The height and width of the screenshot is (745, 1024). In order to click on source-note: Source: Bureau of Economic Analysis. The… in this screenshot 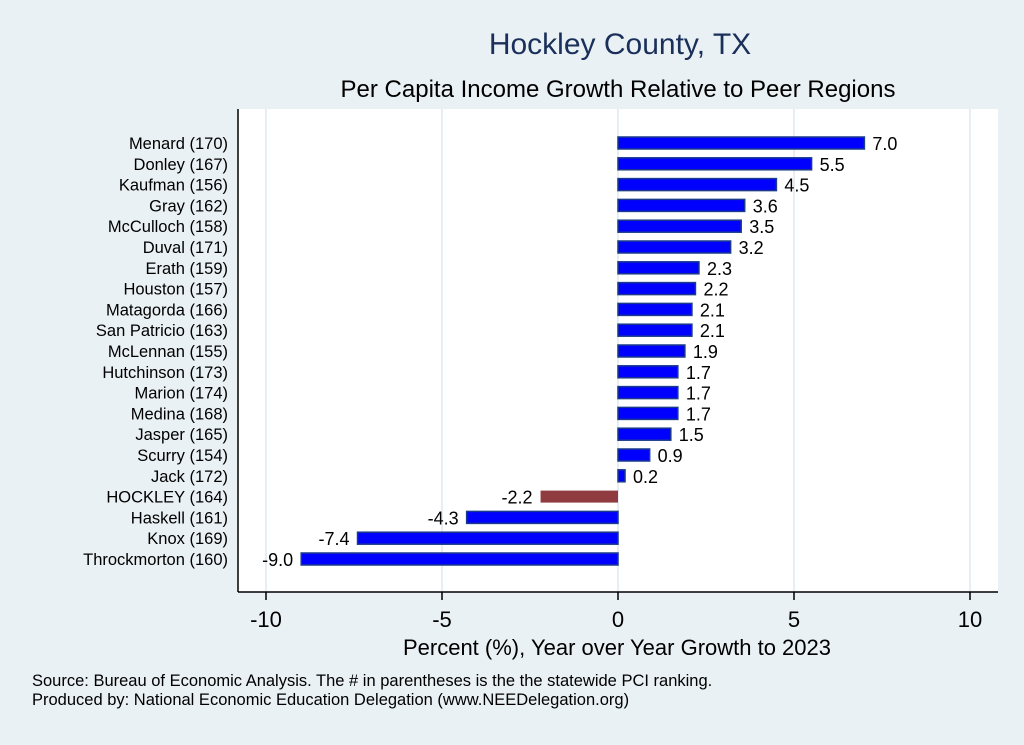, I will do `click(372, 681)`.